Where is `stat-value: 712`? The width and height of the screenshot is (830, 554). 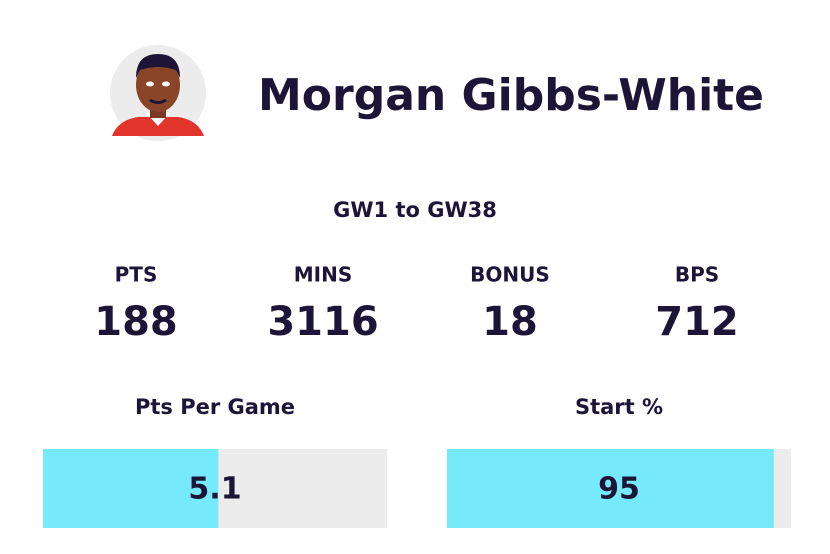
stat-value: 712 is located at coordinates (697, 322).